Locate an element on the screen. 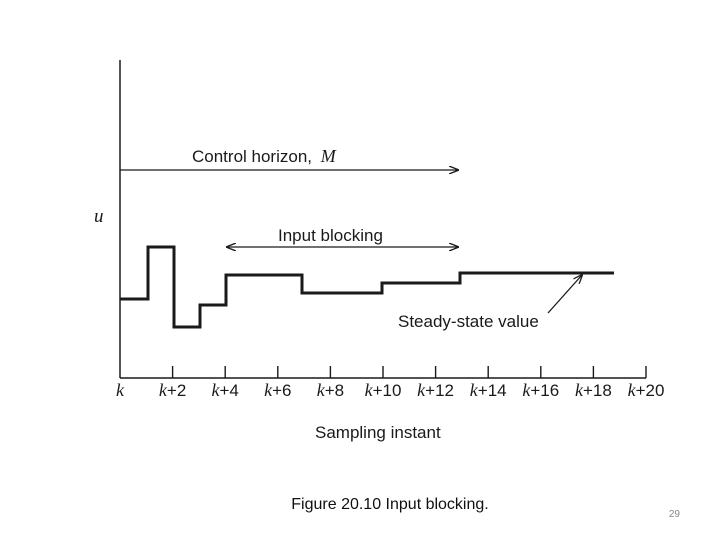 The width and height of the screenshot is (720, 545). x-tick-label: k+12 is located at coordinates (435, 390).